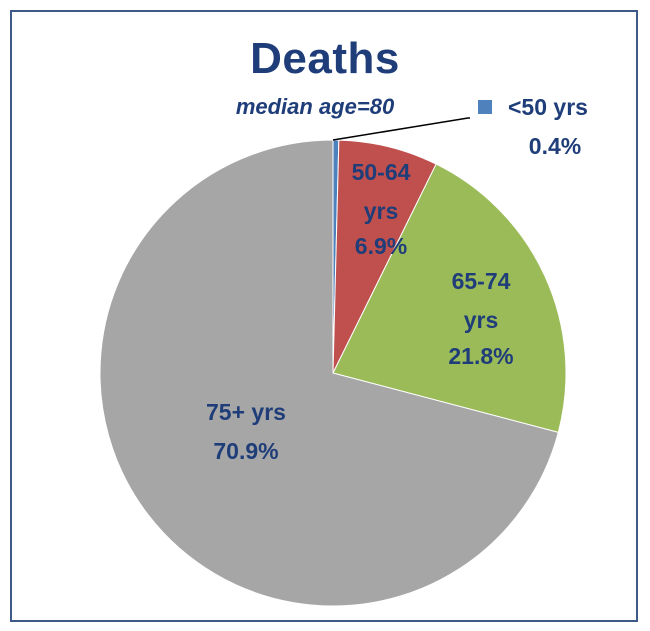 Image resolution: width=650 pixels, height=631 pixels. What do you see at coordinates (381, 211) in the screenshot?
I see `slice-label-50-64-unit: yrs` at bounding box center [381, 211].